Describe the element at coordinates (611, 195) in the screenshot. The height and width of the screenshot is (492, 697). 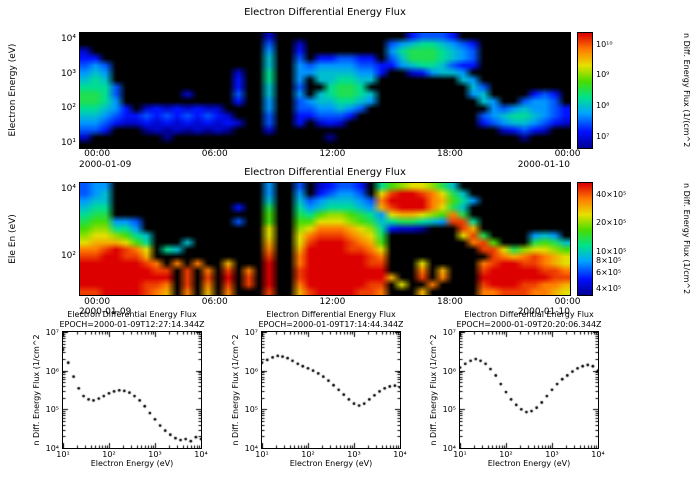
I see `colorbar-tick-label: 40×10⁵` at that location.